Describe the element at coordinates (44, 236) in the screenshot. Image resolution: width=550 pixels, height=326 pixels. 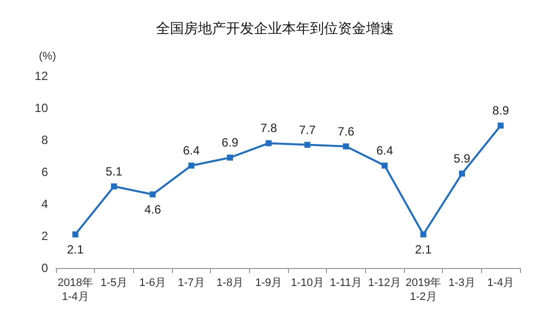
I see `y-tick-label: 2` at that location.